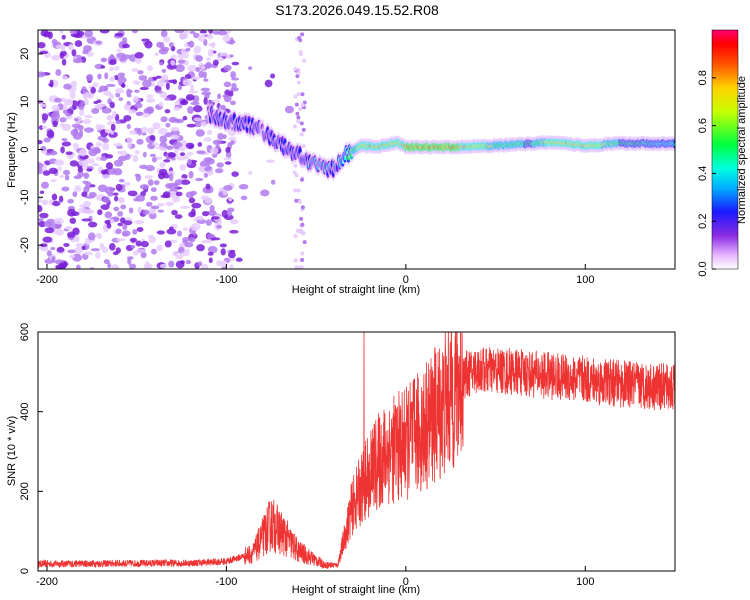 This screenshot has width=750, height=600. What do you see at coordinates (703, 173) in the screenshot?
I see `colorbar-tick-label: 0.4` at bounding box center [703, 173].